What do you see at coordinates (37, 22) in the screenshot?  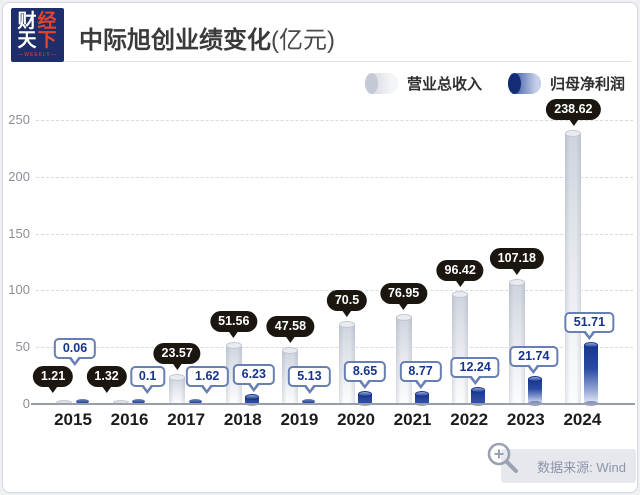 I see `logo-line1: 财经` at bounding box center [37, 22].